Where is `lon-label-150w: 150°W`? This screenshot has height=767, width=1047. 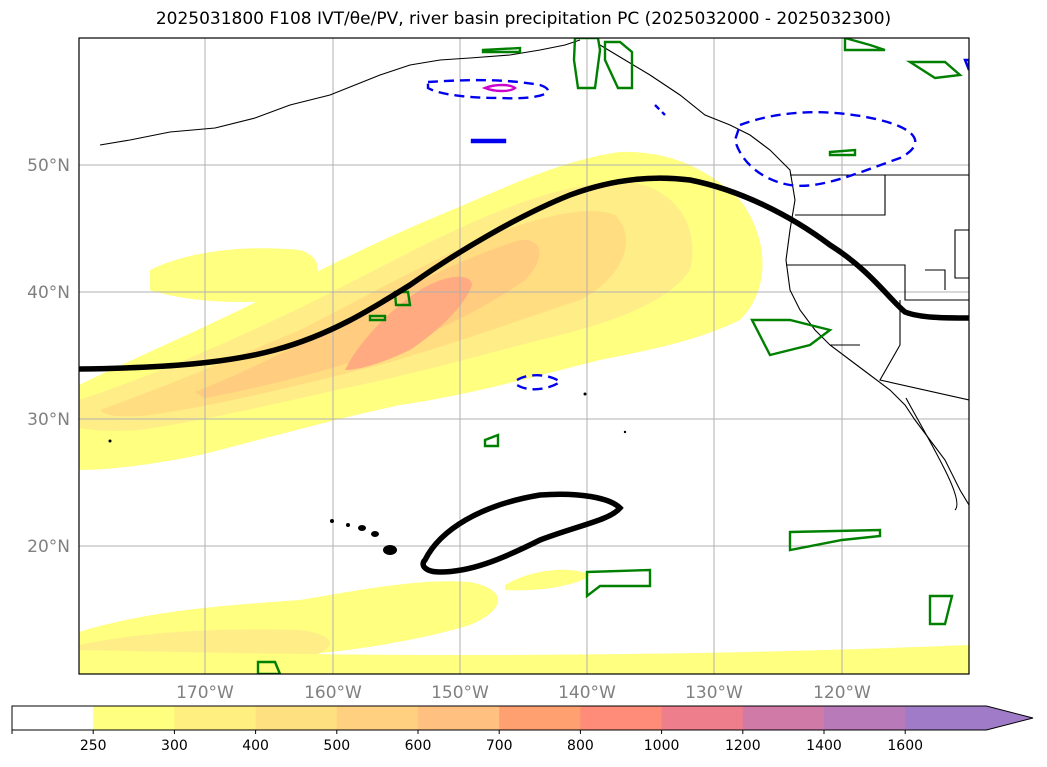 lon-label-150w: 150°W is located at coordinates (460, 693).